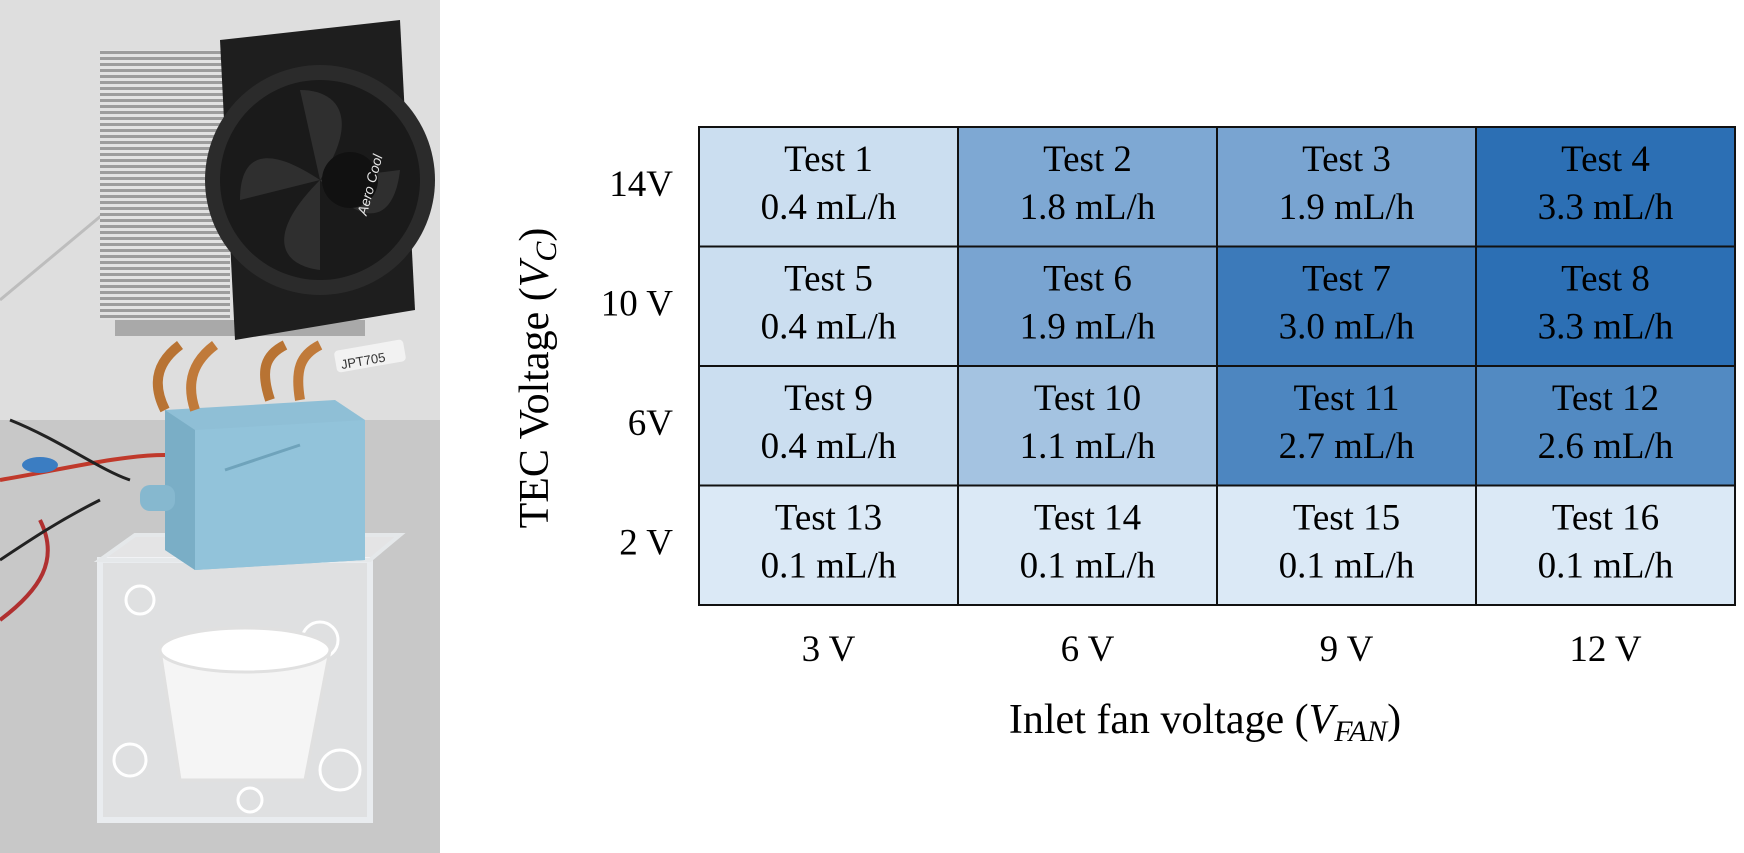 The height and width of the screenshot is (853, 1744). I want to click on heatmap-cell-test-label: Test 7, so click(1346, 279).